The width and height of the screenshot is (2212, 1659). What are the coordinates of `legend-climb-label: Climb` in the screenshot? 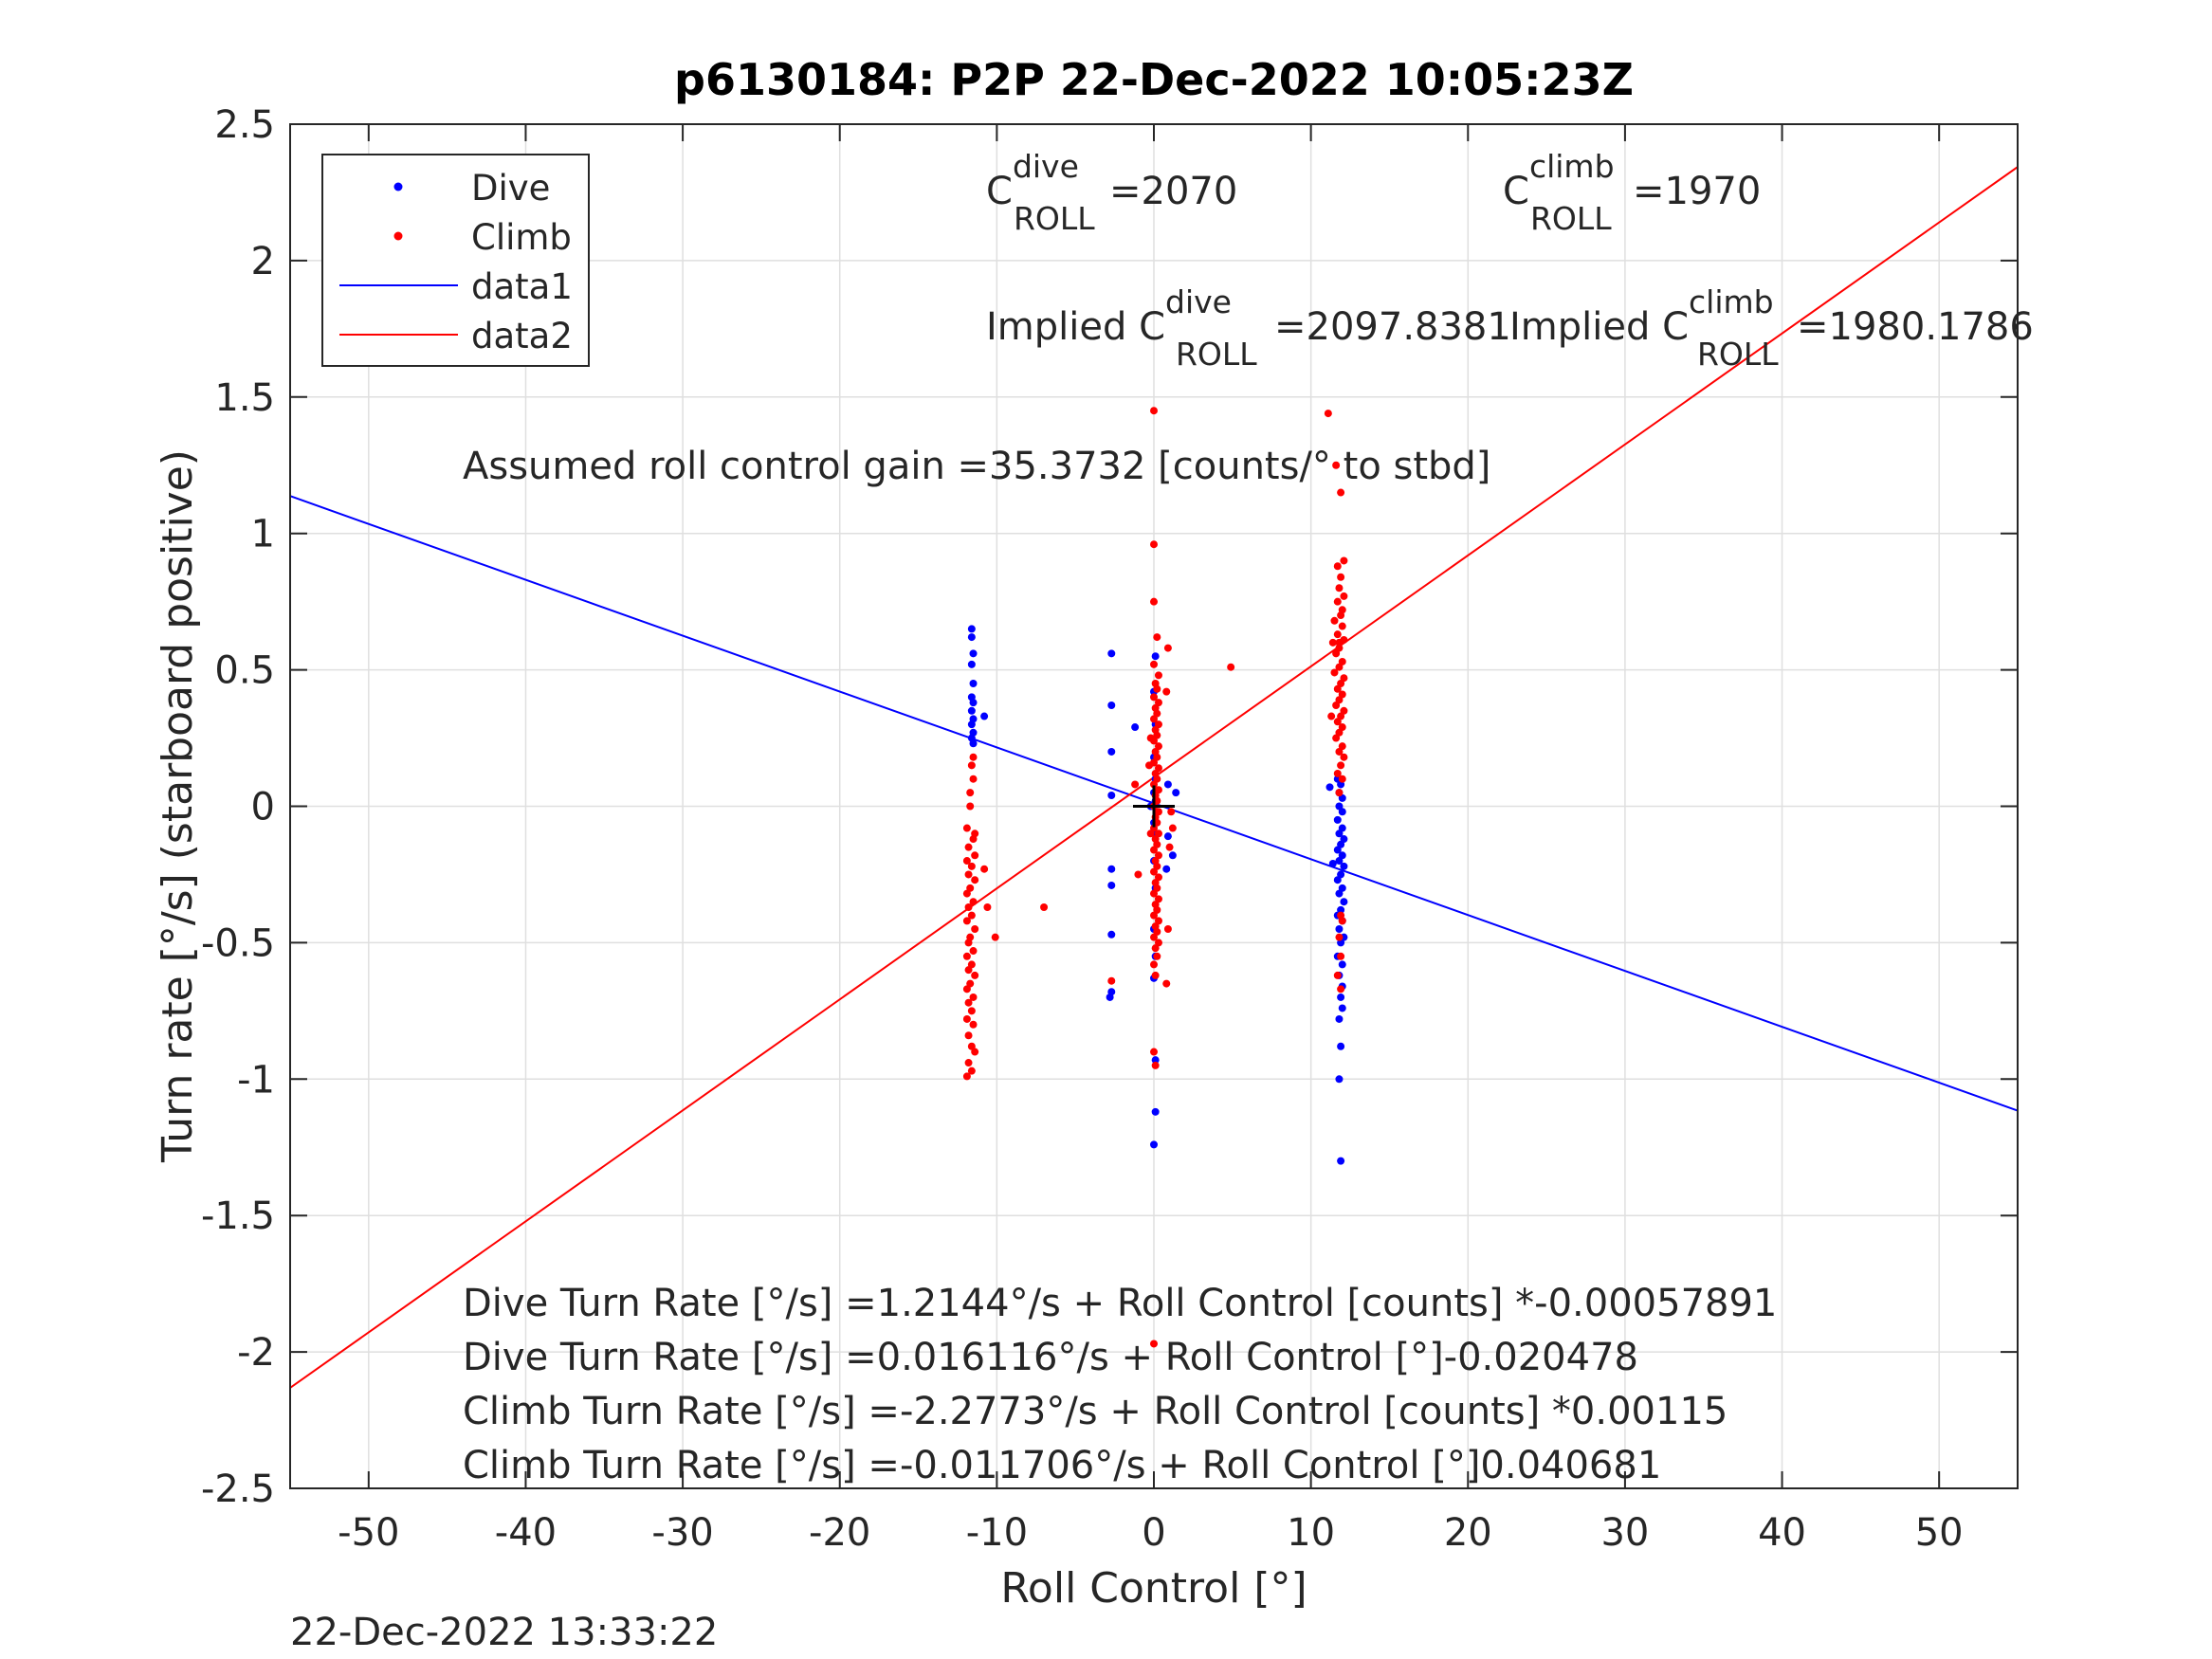 It's located at (521, 237).